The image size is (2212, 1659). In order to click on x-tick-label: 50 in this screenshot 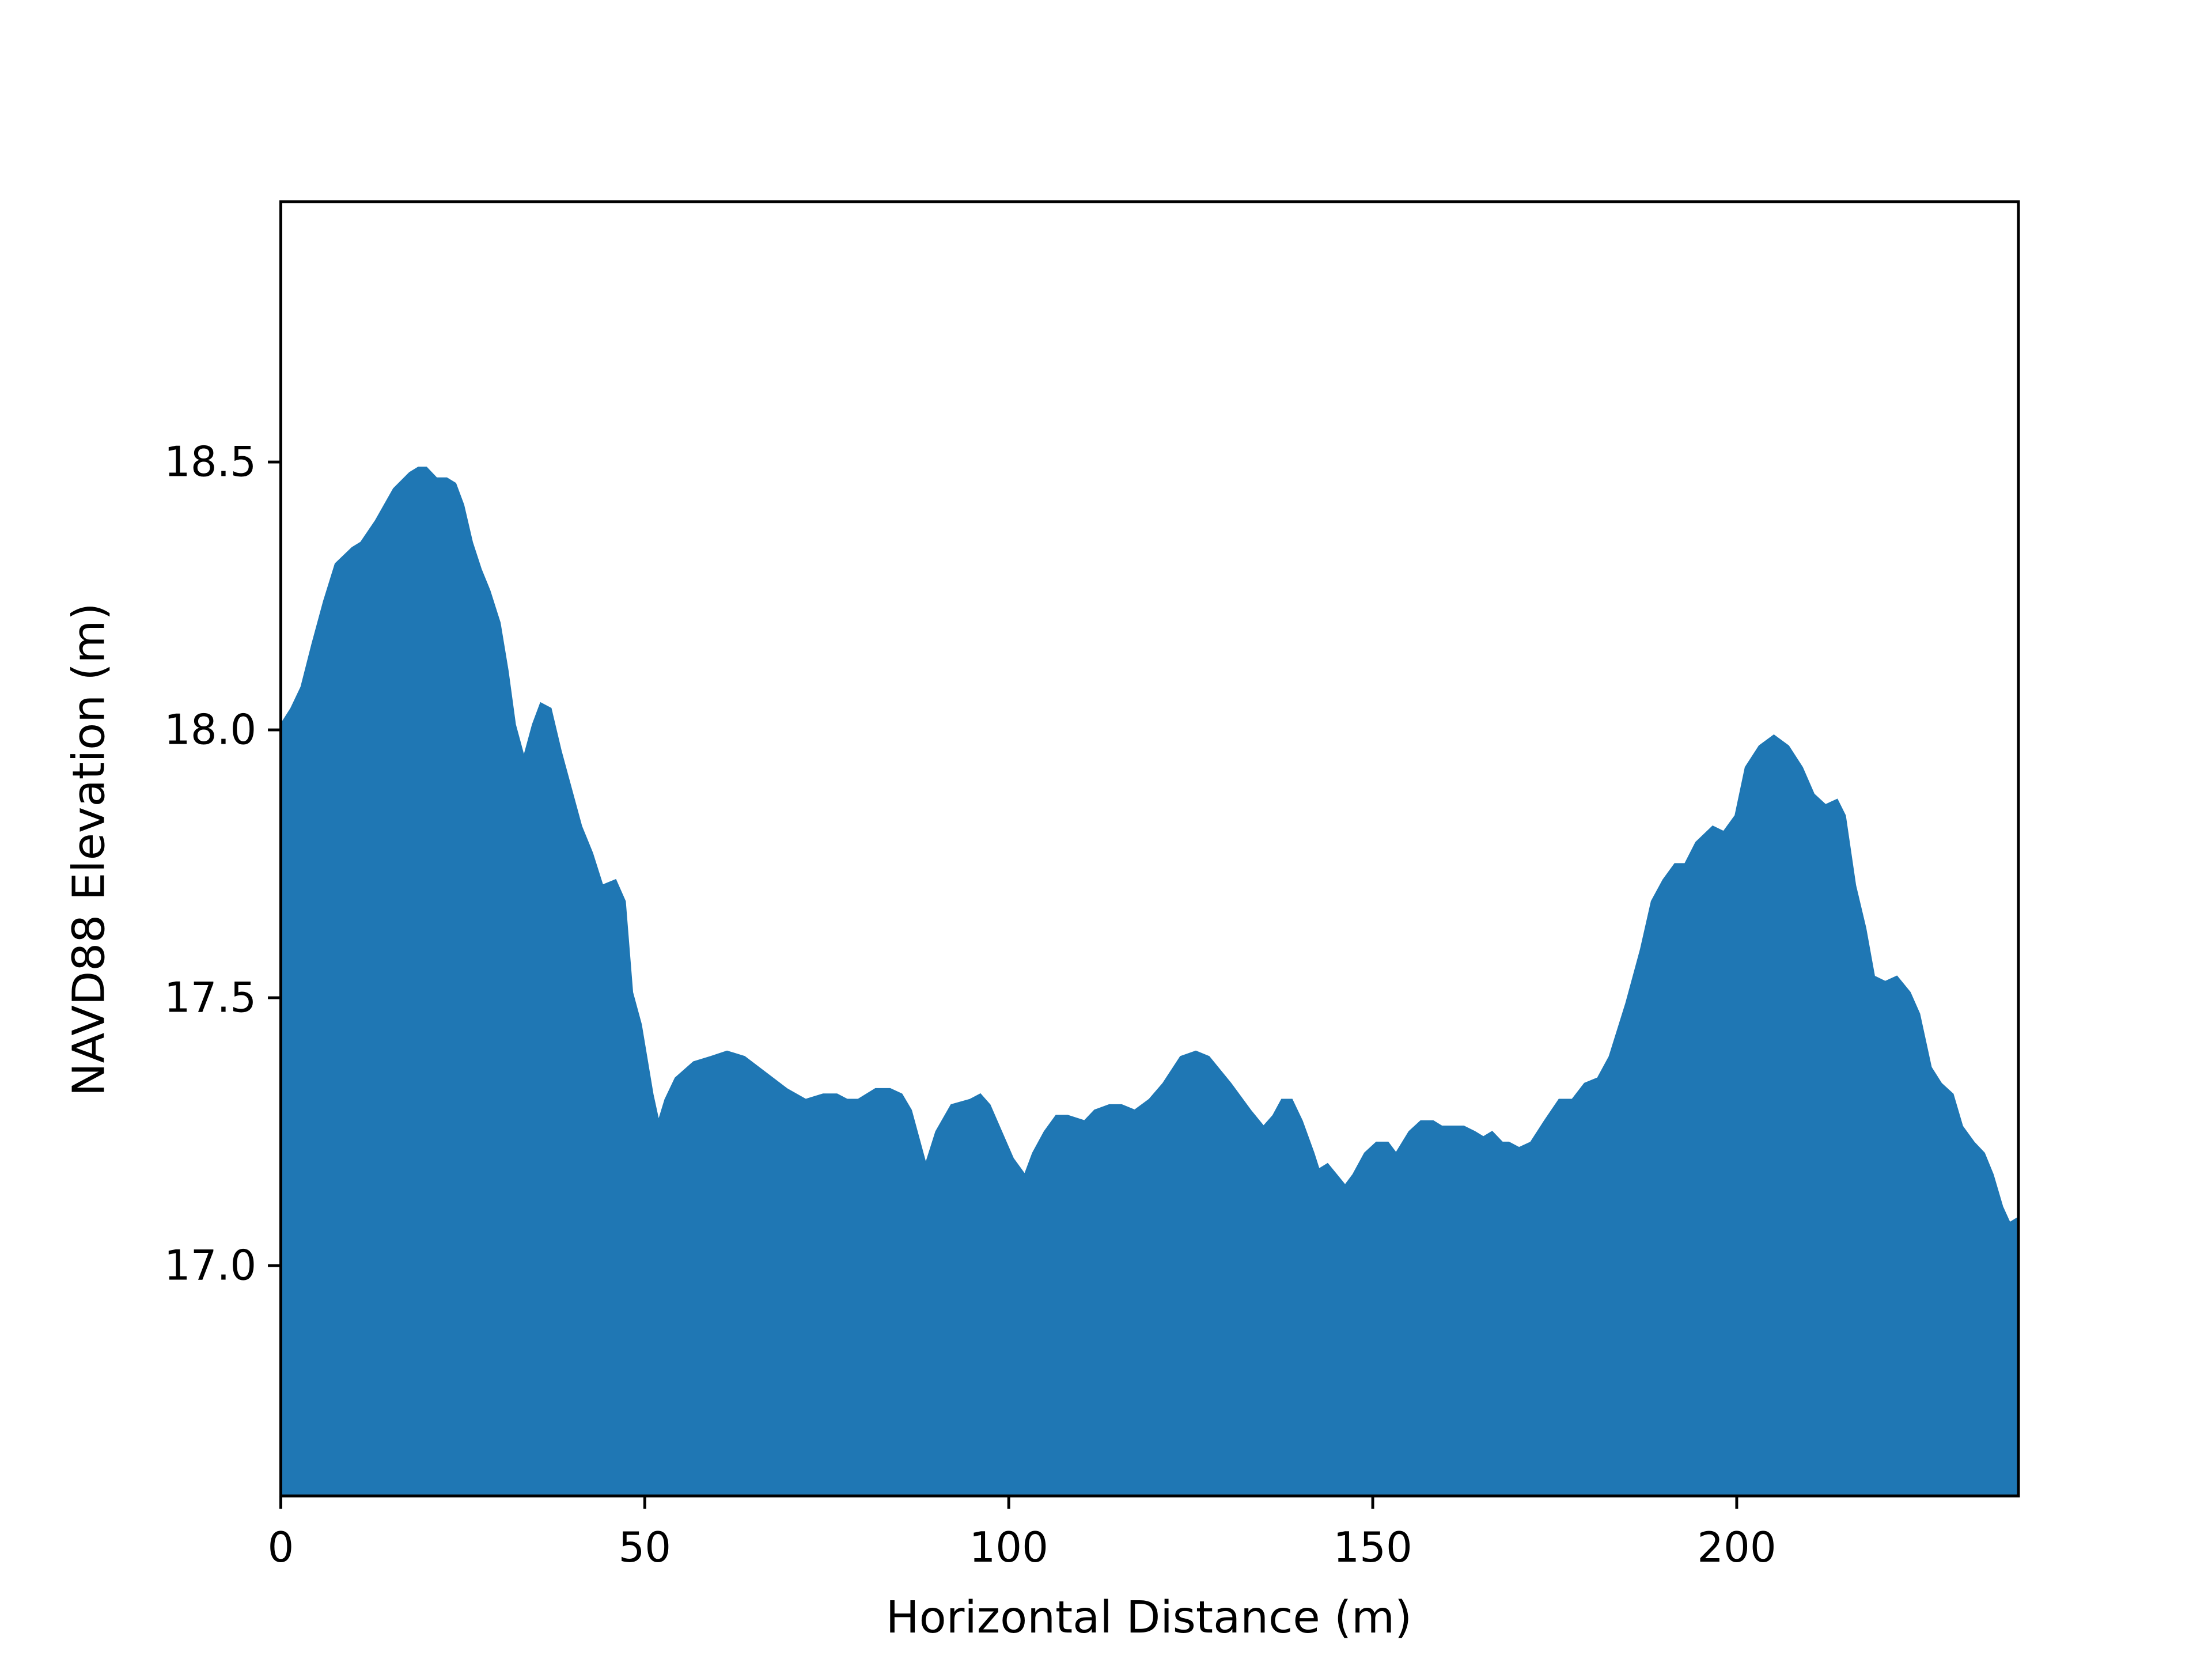, I will do `click(646, 1547)`.